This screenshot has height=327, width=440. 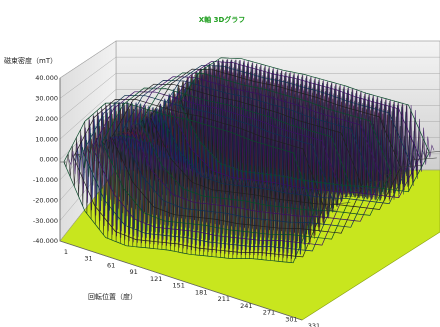 I want to click on x-tick-label: 331, so click(x=314, y=324).